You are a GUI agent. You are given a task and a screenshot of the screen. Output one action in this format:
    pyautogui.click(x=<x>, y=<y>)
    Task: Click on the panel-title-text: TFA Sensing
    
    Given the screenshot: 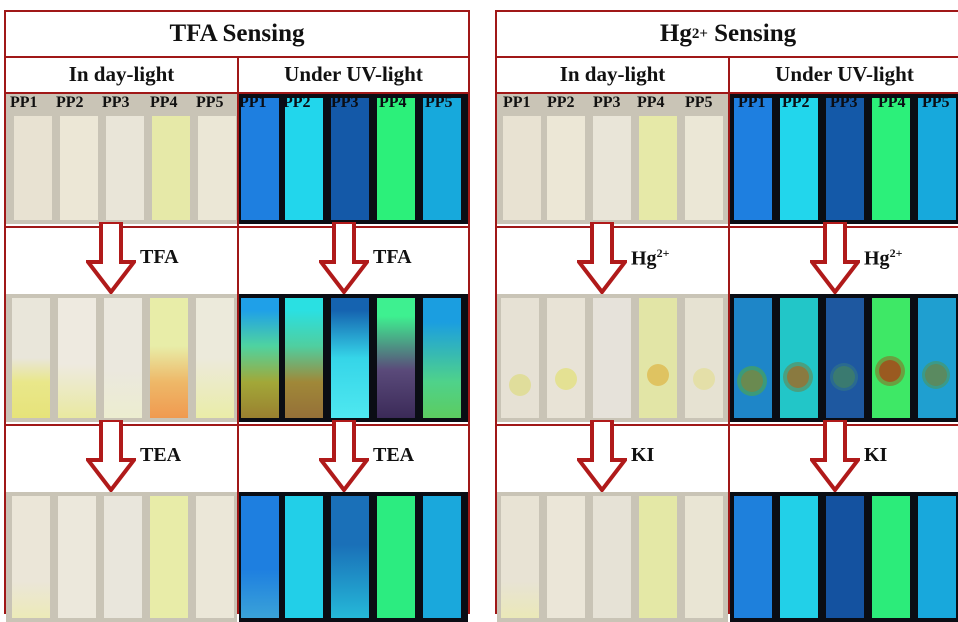 What is the action you would take?
    pyautogui.click(x=237, y=33)
    